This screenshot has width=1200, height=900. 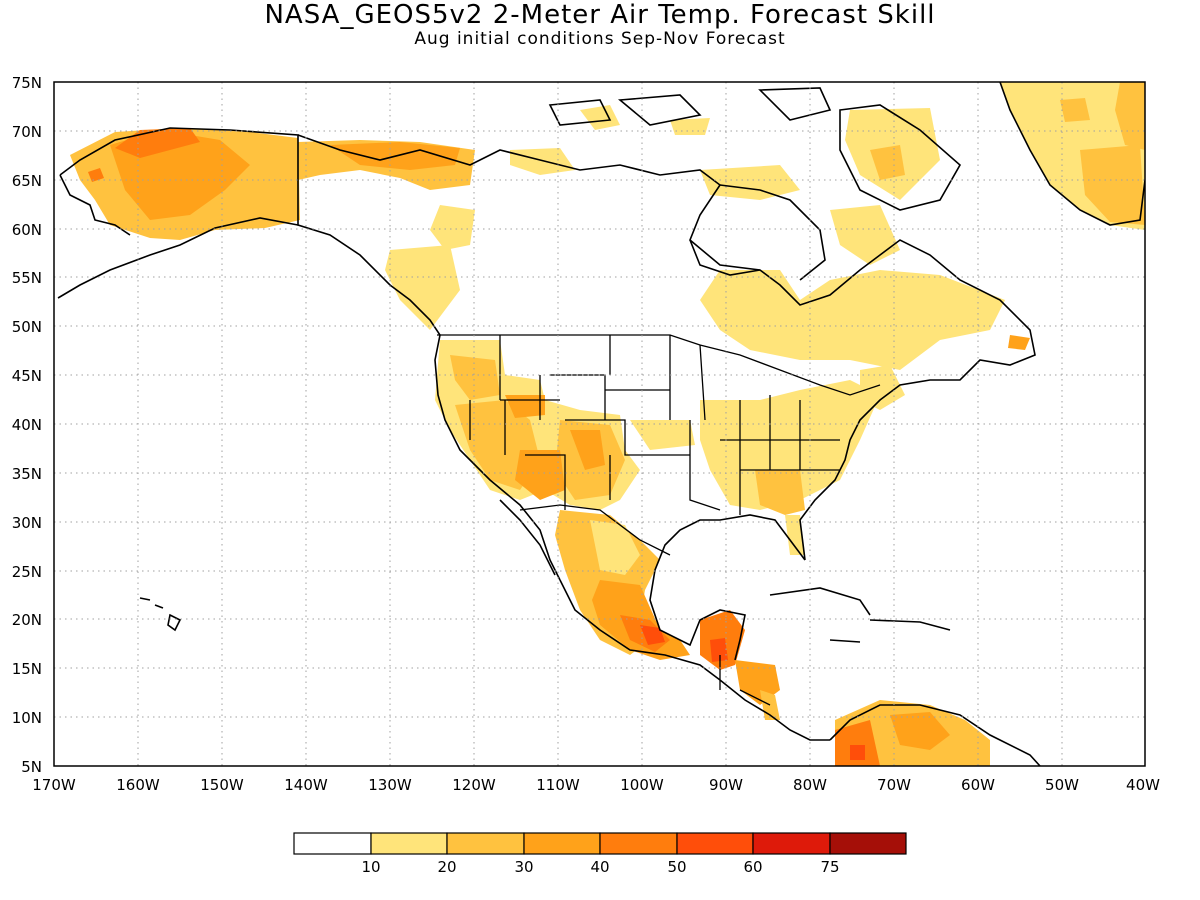 What do you see at coordinates (446, 867) in the screenshot?
I see `legend-label: 20` at bounding box center [446, 867].